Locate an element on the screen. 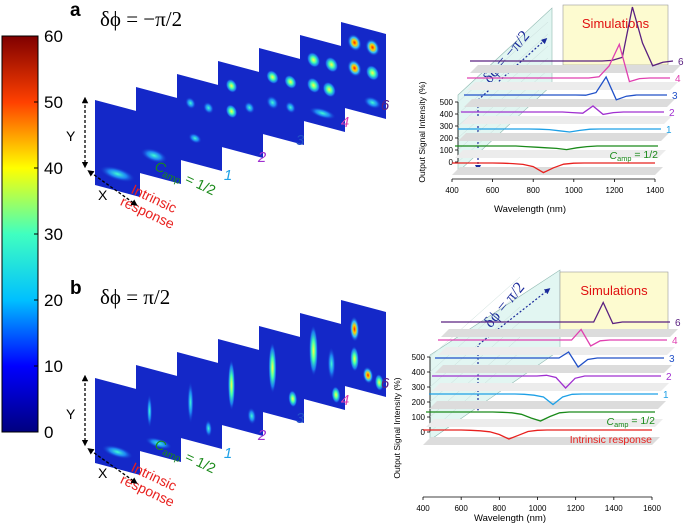 This screenshot has height=526, width=685. image-label: 2 is located at coordinates (262, 435).